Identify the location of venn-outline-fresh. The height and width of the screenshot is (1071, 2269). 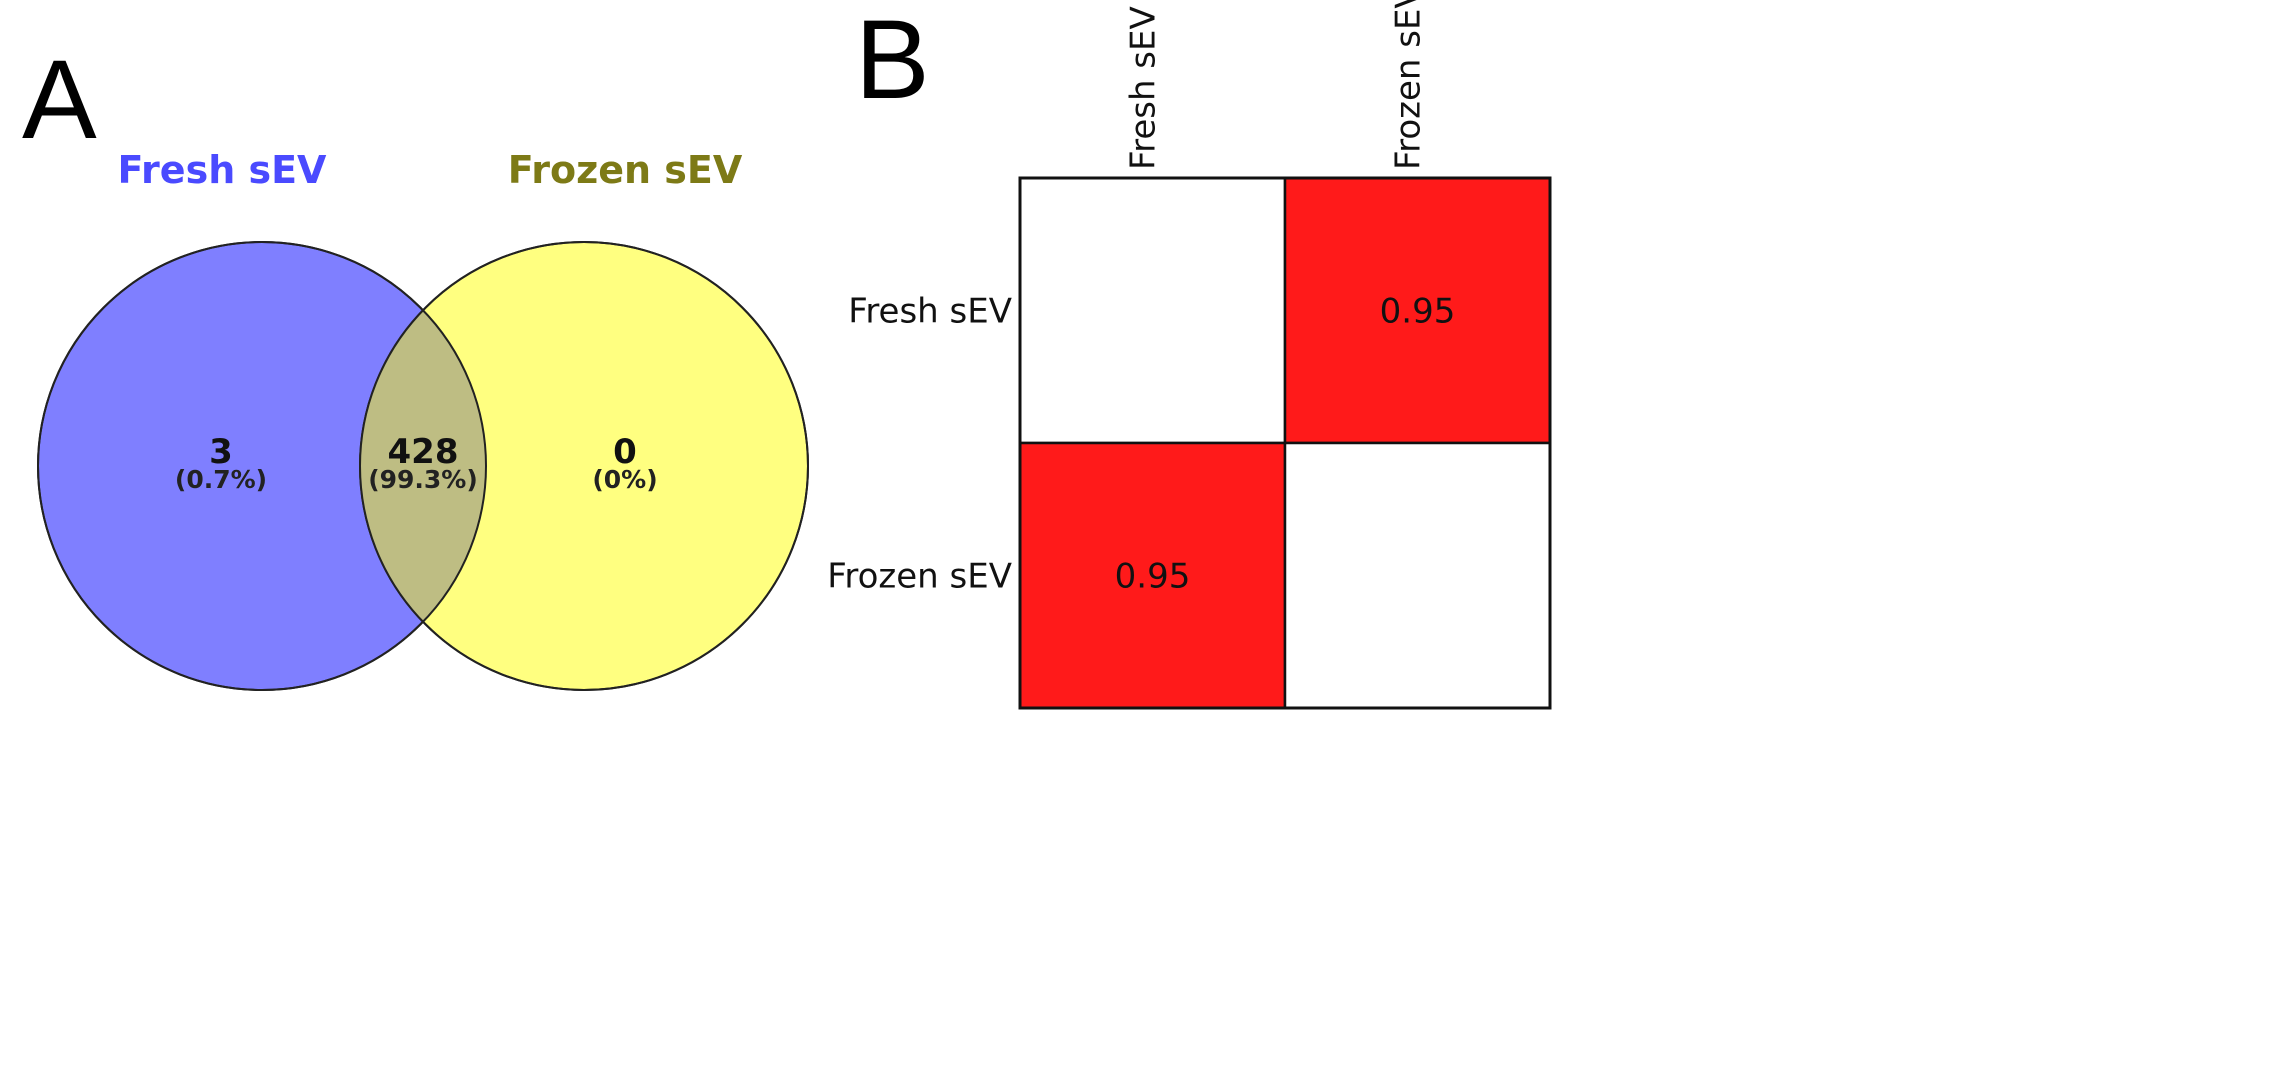
(262, 466).